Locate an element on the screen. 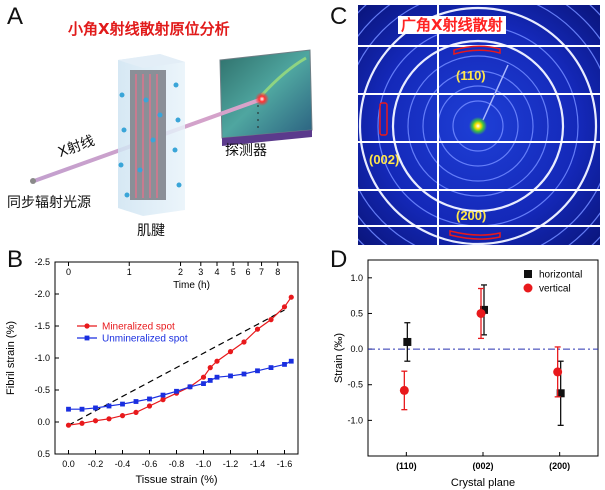  top-tick-label: 4 is located at coordinates (216, 272).